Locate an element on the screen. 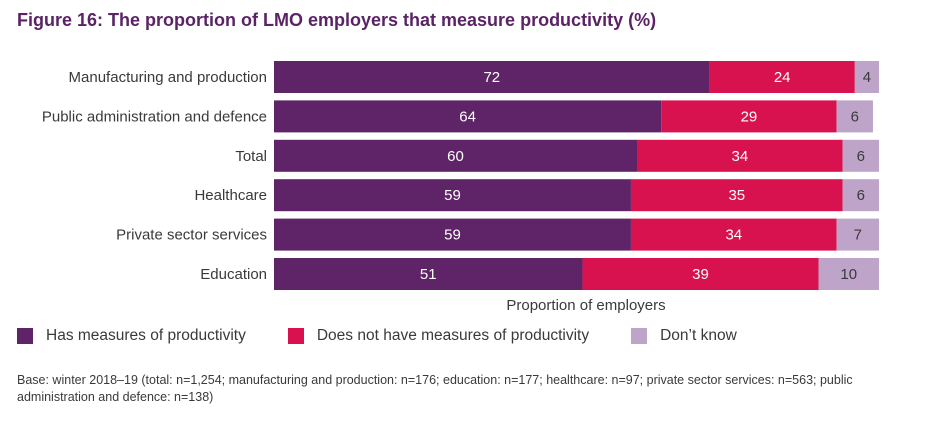 This screenshot has height=429, width=939. data-label-has-measures-of-productivity-healthcare: 59 is located at coordinates (452, 195).